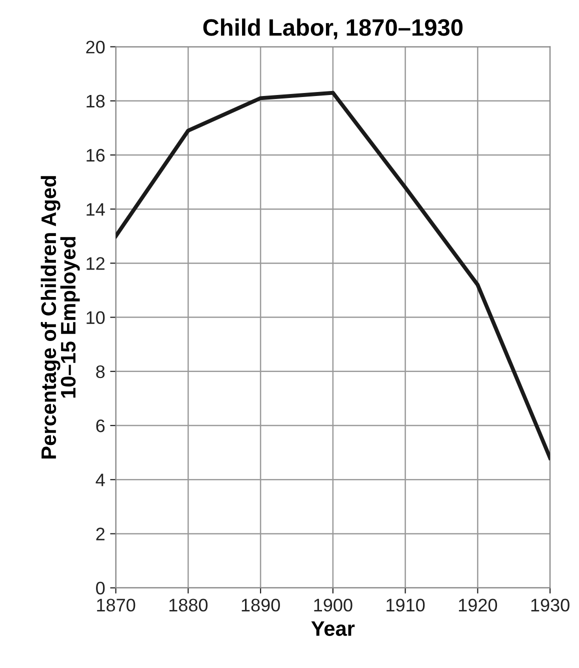  I want to click on y-tick-label: 0, so click(100, 588).